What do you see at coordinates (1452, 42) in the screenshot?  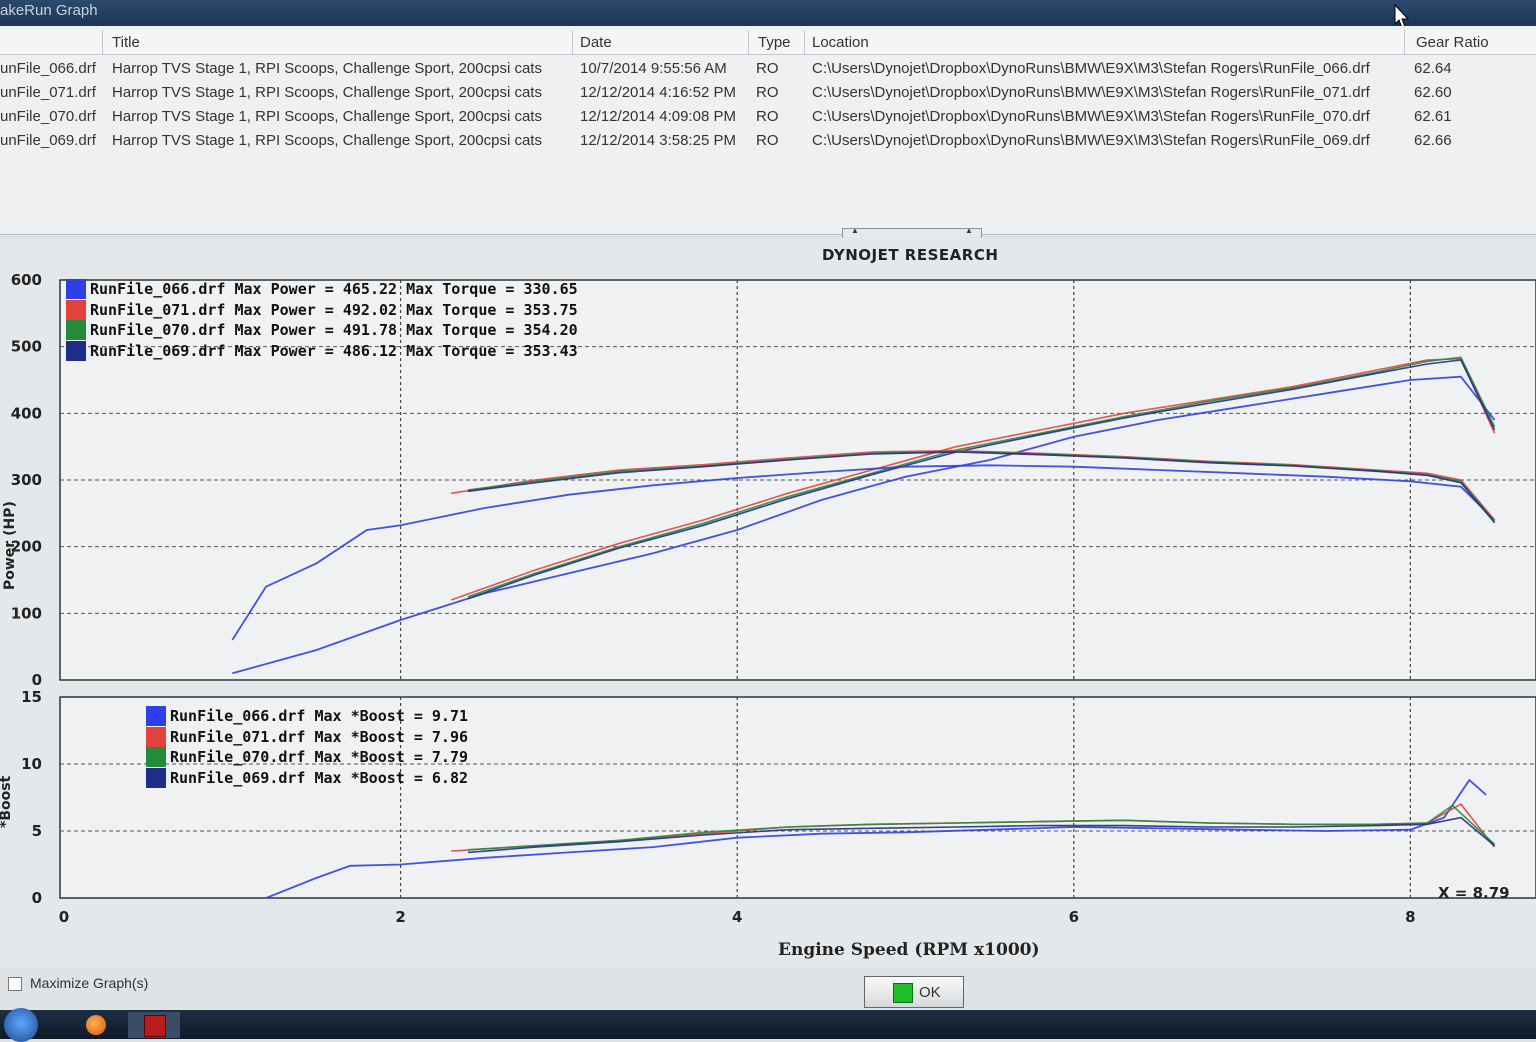 I see `col-header-gear-ratio: Gear Ratio` at bounding box center [1452, 42].